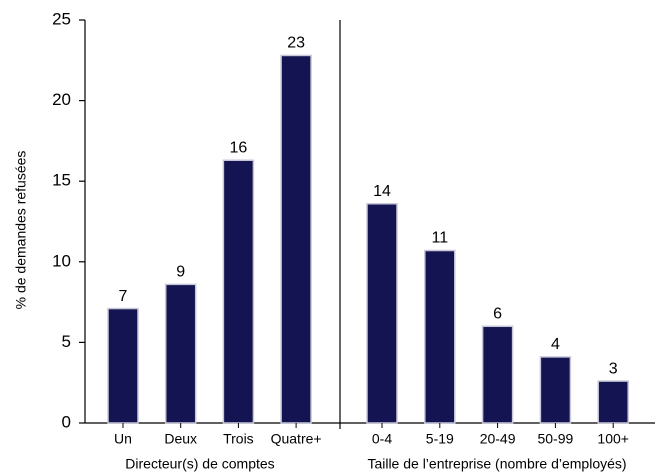 The image size is (666, 474). Describe the element at coordinates (61, 99) in the screenshot. I see `y-tick-label: 20` at that location.